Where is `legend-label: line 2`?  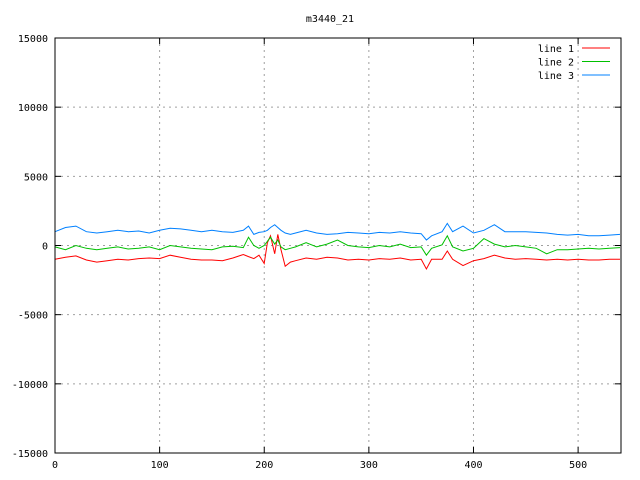 legend-label: line 2 is located at coordinates (556, 63).